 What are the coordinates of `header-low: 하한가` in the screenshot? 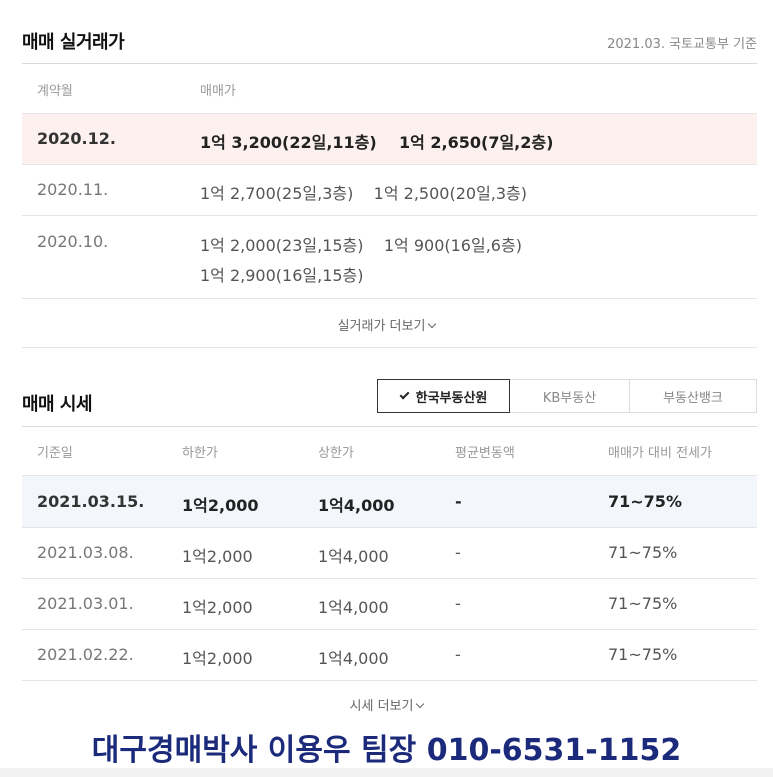 It's located at (200, 453).